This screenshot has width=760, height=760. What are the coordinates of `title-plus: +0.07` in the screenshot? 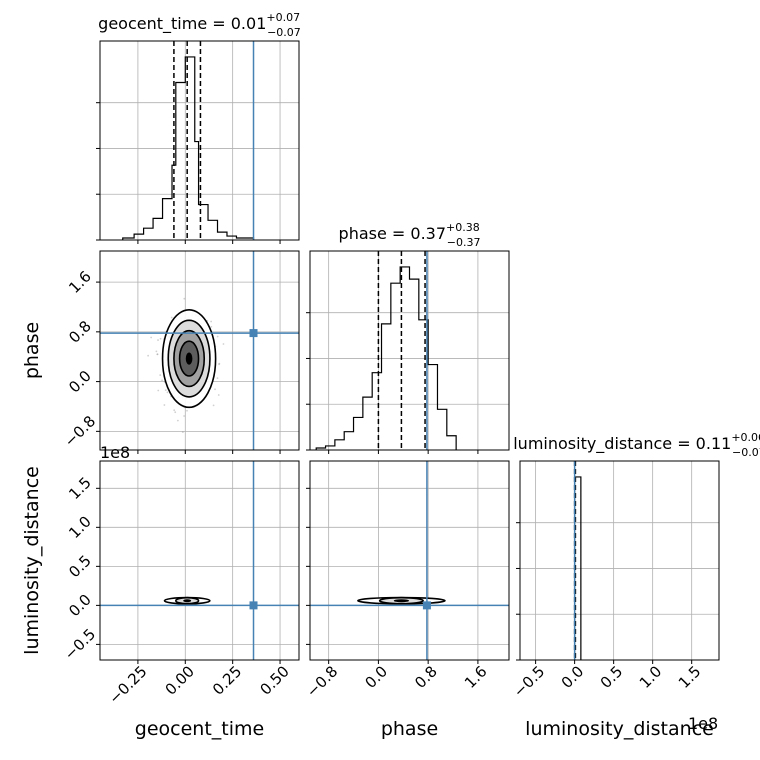 It's located at (283, 17).